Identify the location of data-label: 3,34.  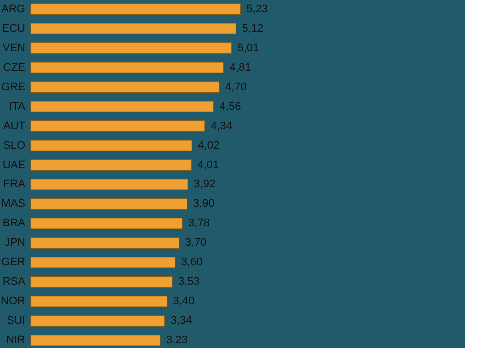
(181, 321).